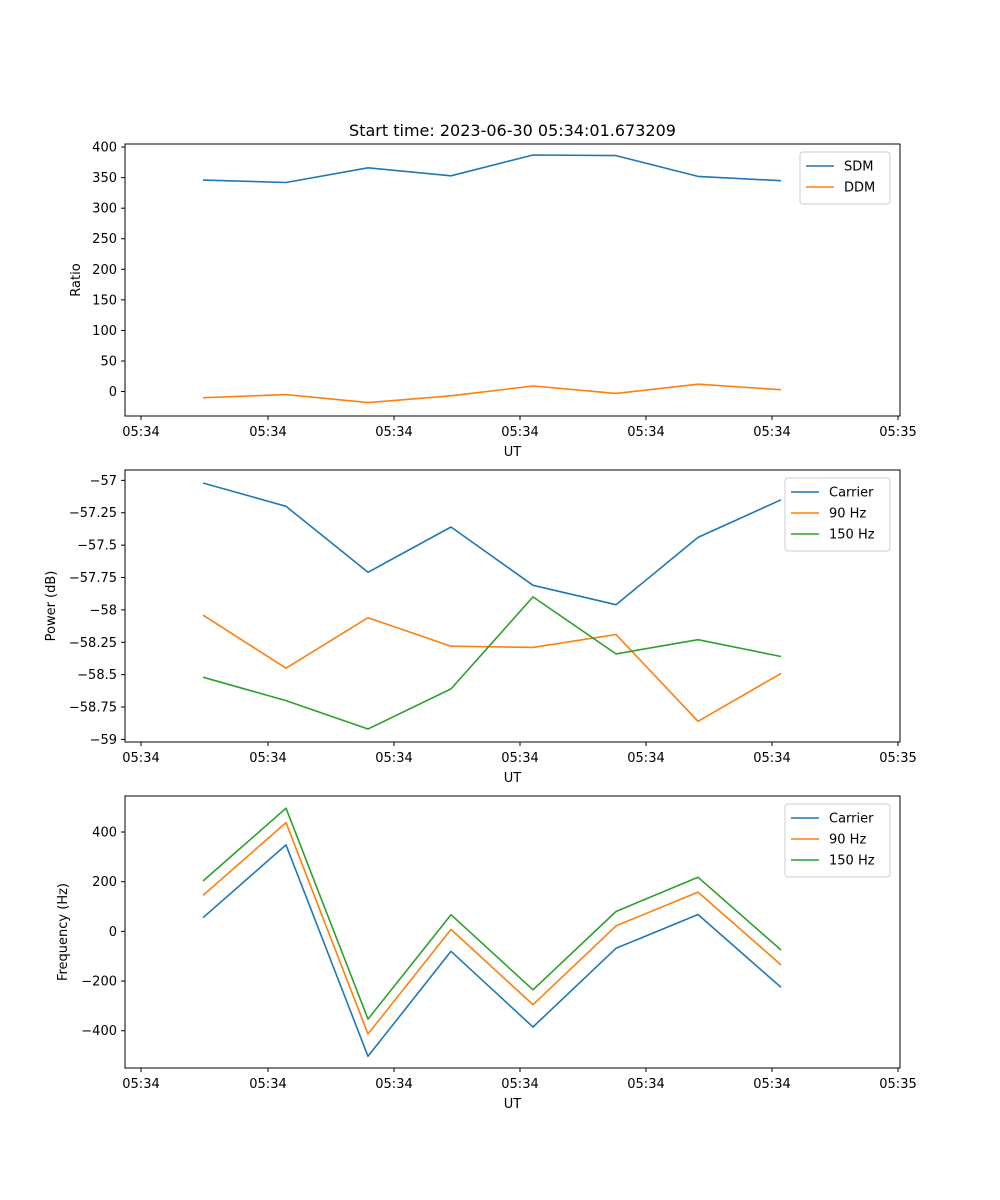  Describe the element at coordinates (93, 643) in the screenshot. I see `y-tick-label: −58.25` at that location.